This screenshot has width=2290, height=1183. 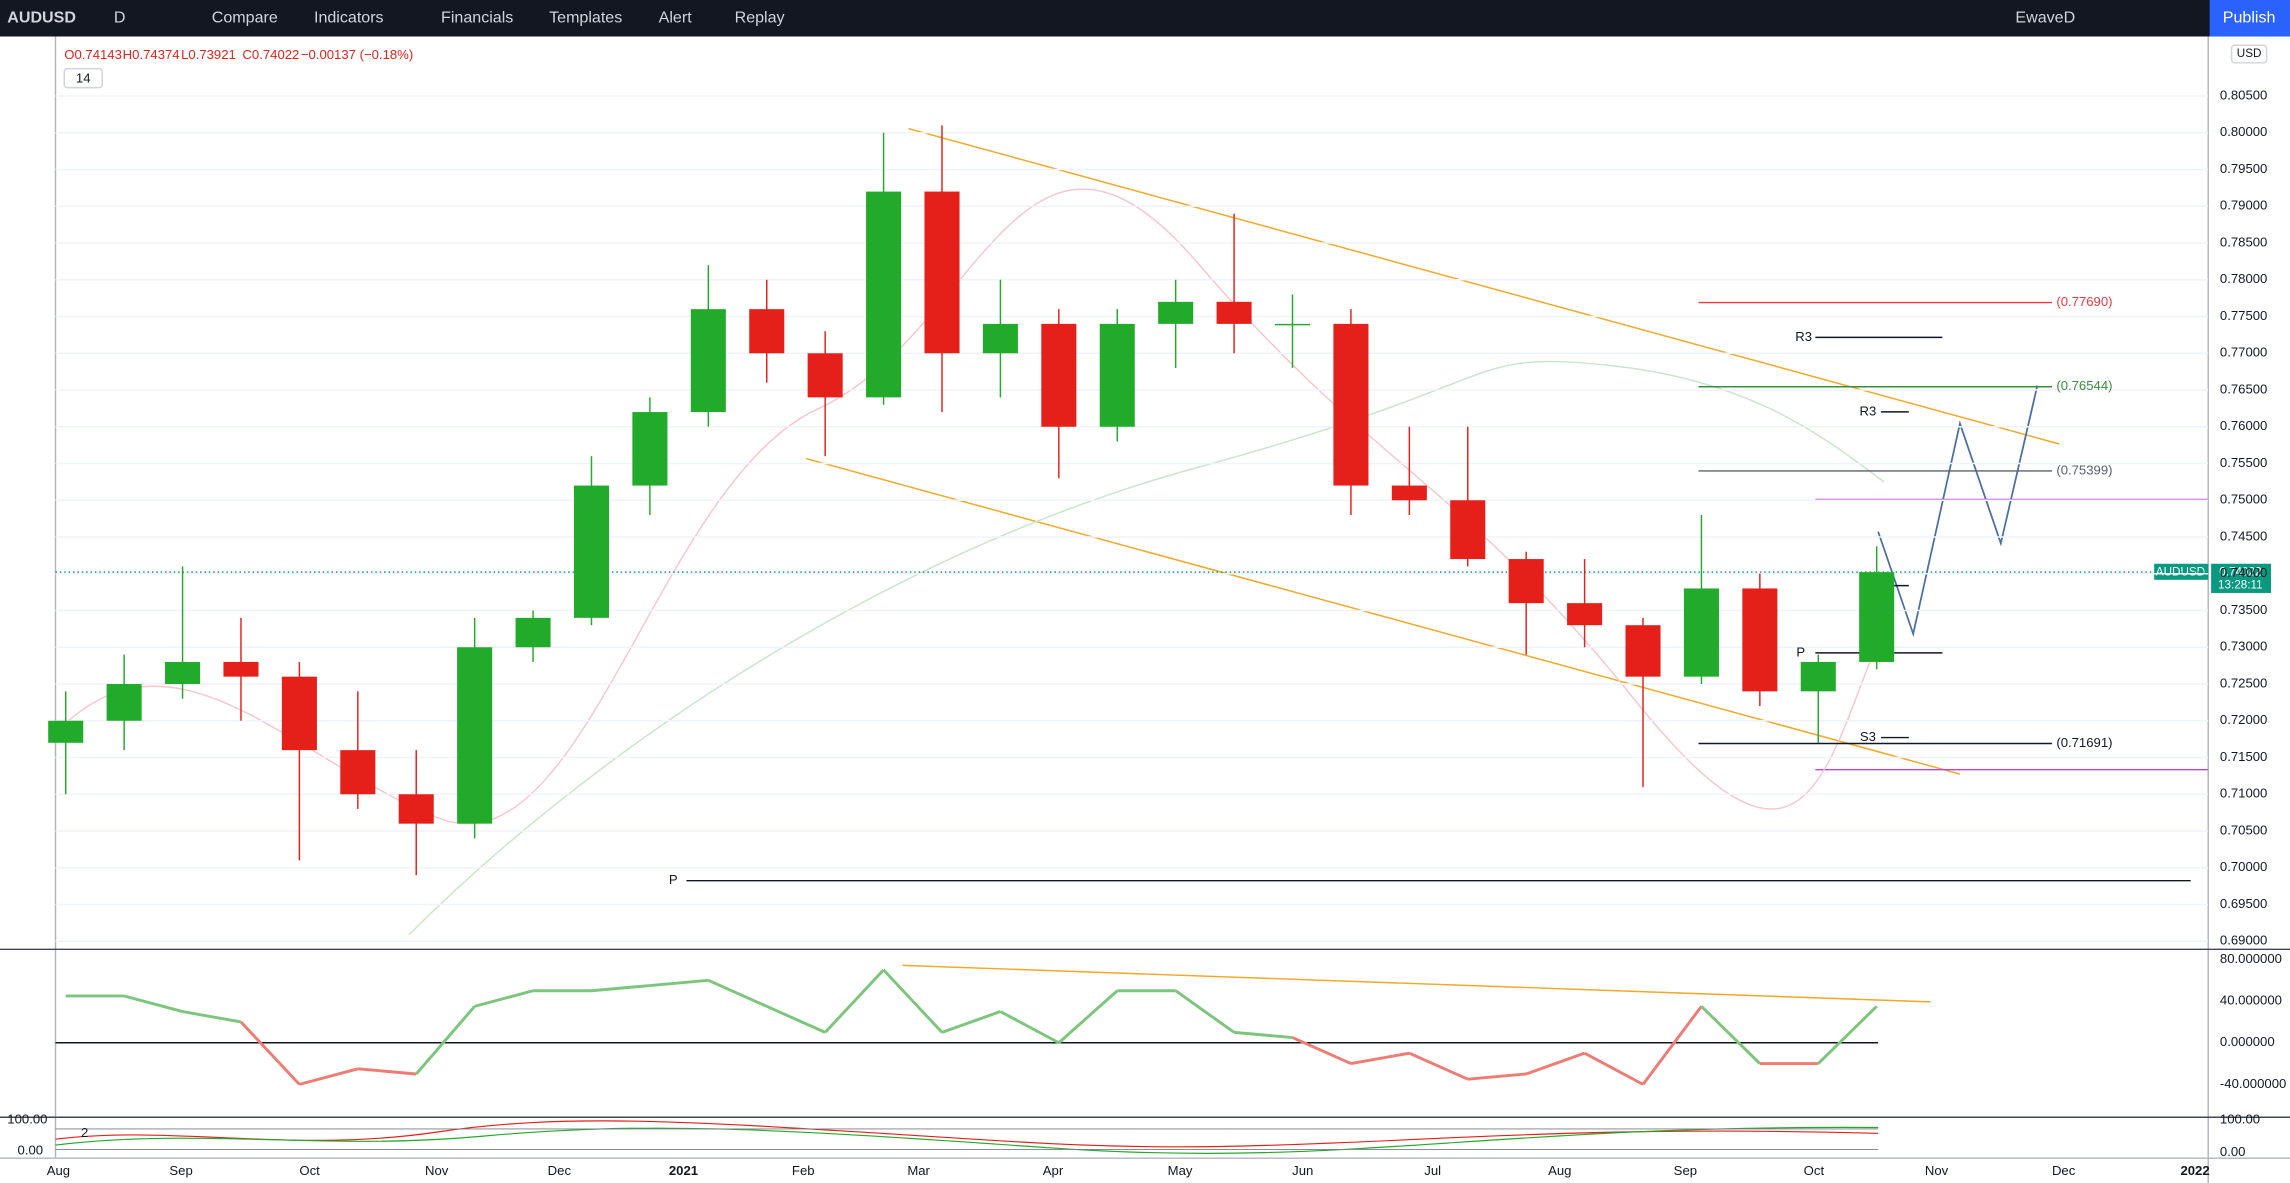 What do you see at coordinates (2243, 462) in the screenshot?
I see `y-tick-label: 0.75500` at bounding box center [2243, 462].